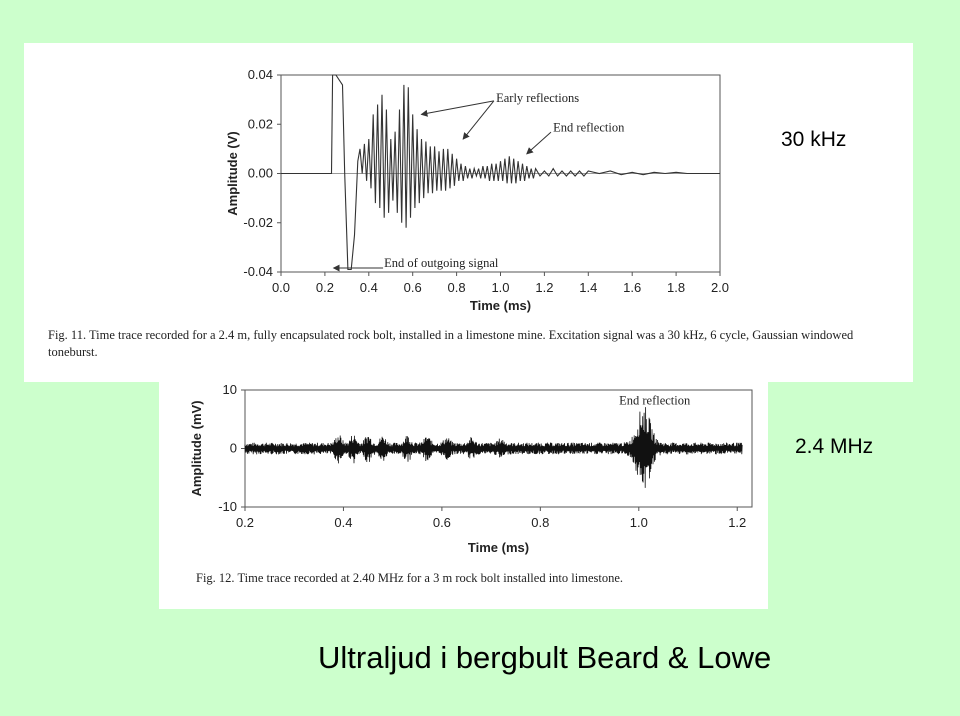 The width and height of the screenshot is (960, 716). Describe the element at coordinates (834, 446) in the screenshot. I see `frequency-label-2-4mhz: 2.4 MHz` at that location.